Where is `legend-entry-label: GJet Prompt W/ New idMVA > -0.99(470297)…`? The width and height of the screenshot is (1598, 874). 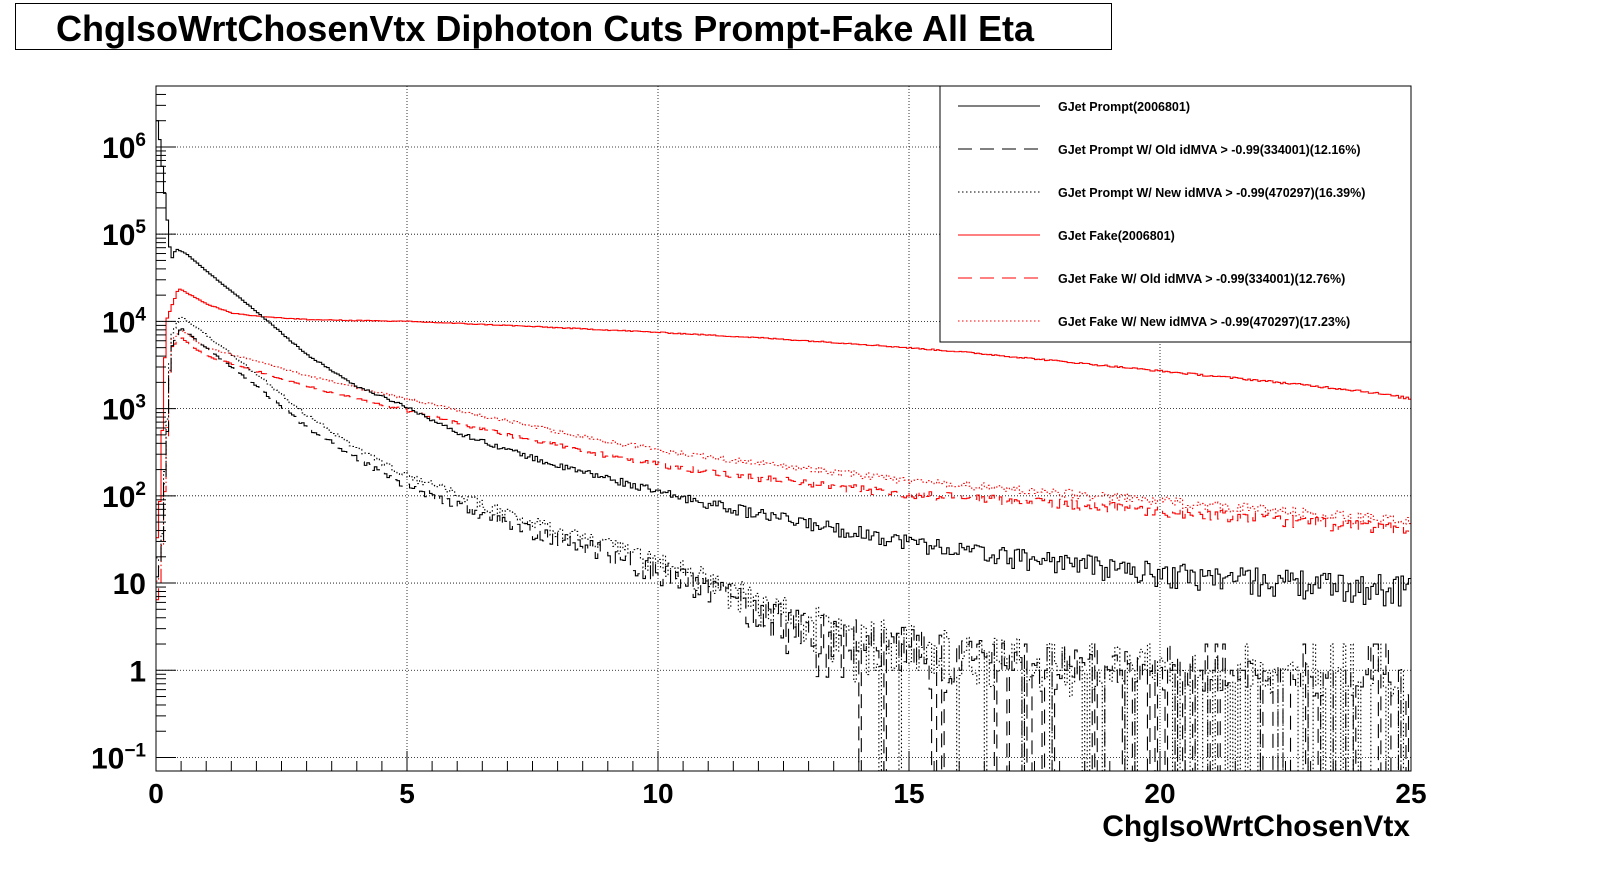 legend-entry-label: GJet Prompt W/ New idMVA > -0.99(470297)… is located at coordinates (1211, 193).